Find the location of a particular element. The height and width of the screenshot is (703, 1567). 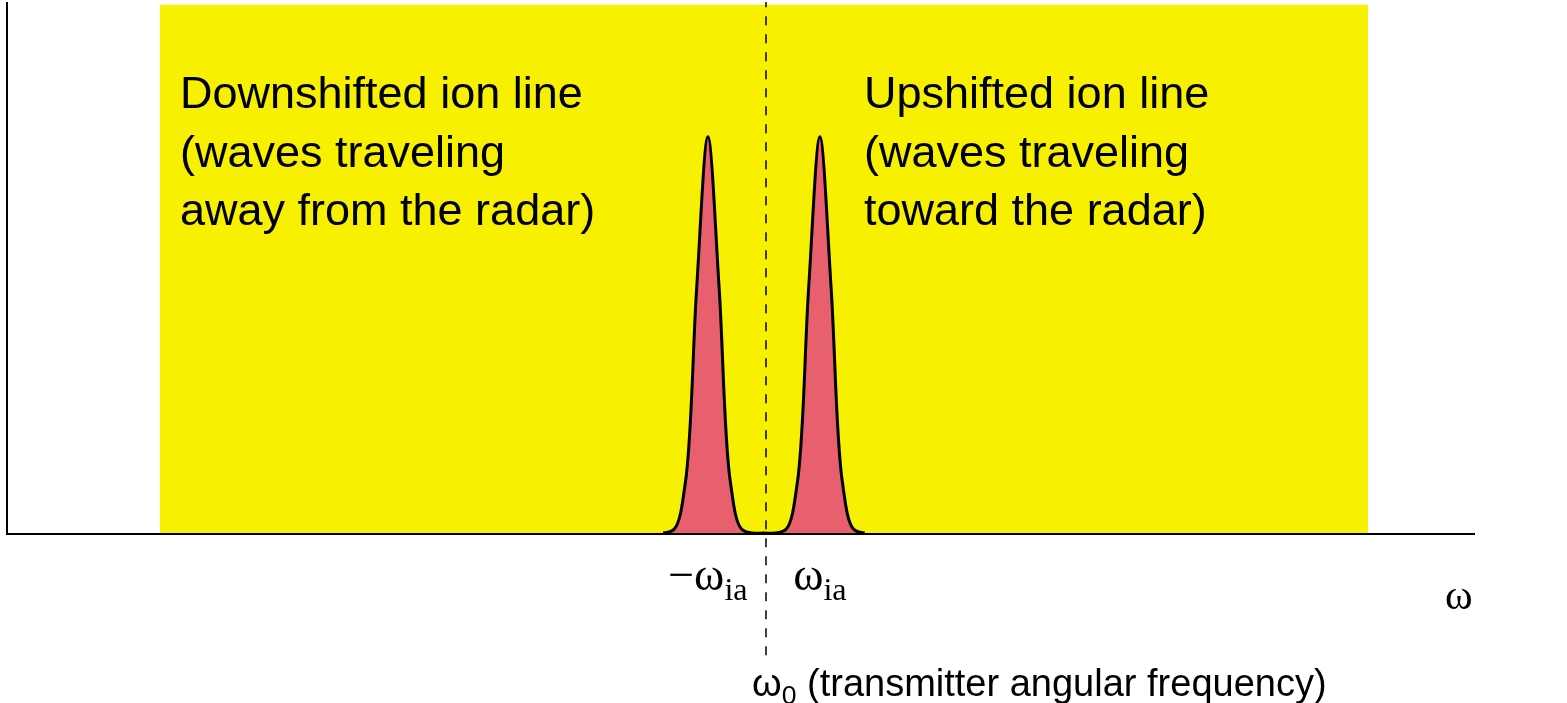

x-tick-label: −ω$_{ia}$ is located at coordinates (708, 577).